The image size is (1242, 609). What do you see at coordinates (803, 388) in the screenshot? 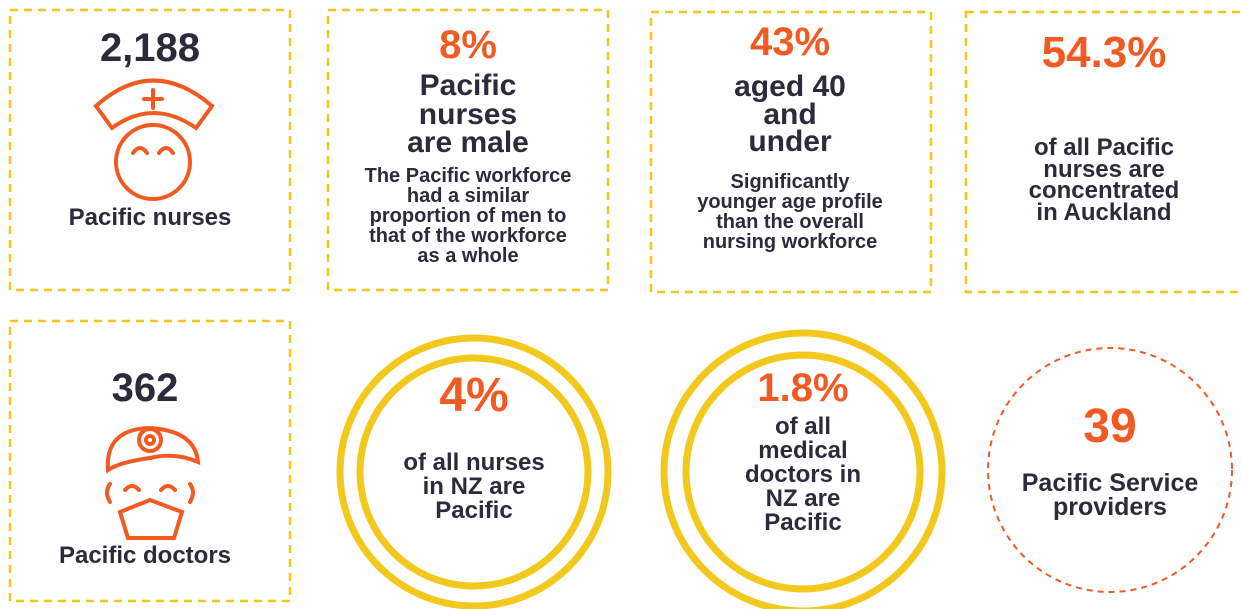
I see `text: 1.8%` at bounding box center [803, 388].